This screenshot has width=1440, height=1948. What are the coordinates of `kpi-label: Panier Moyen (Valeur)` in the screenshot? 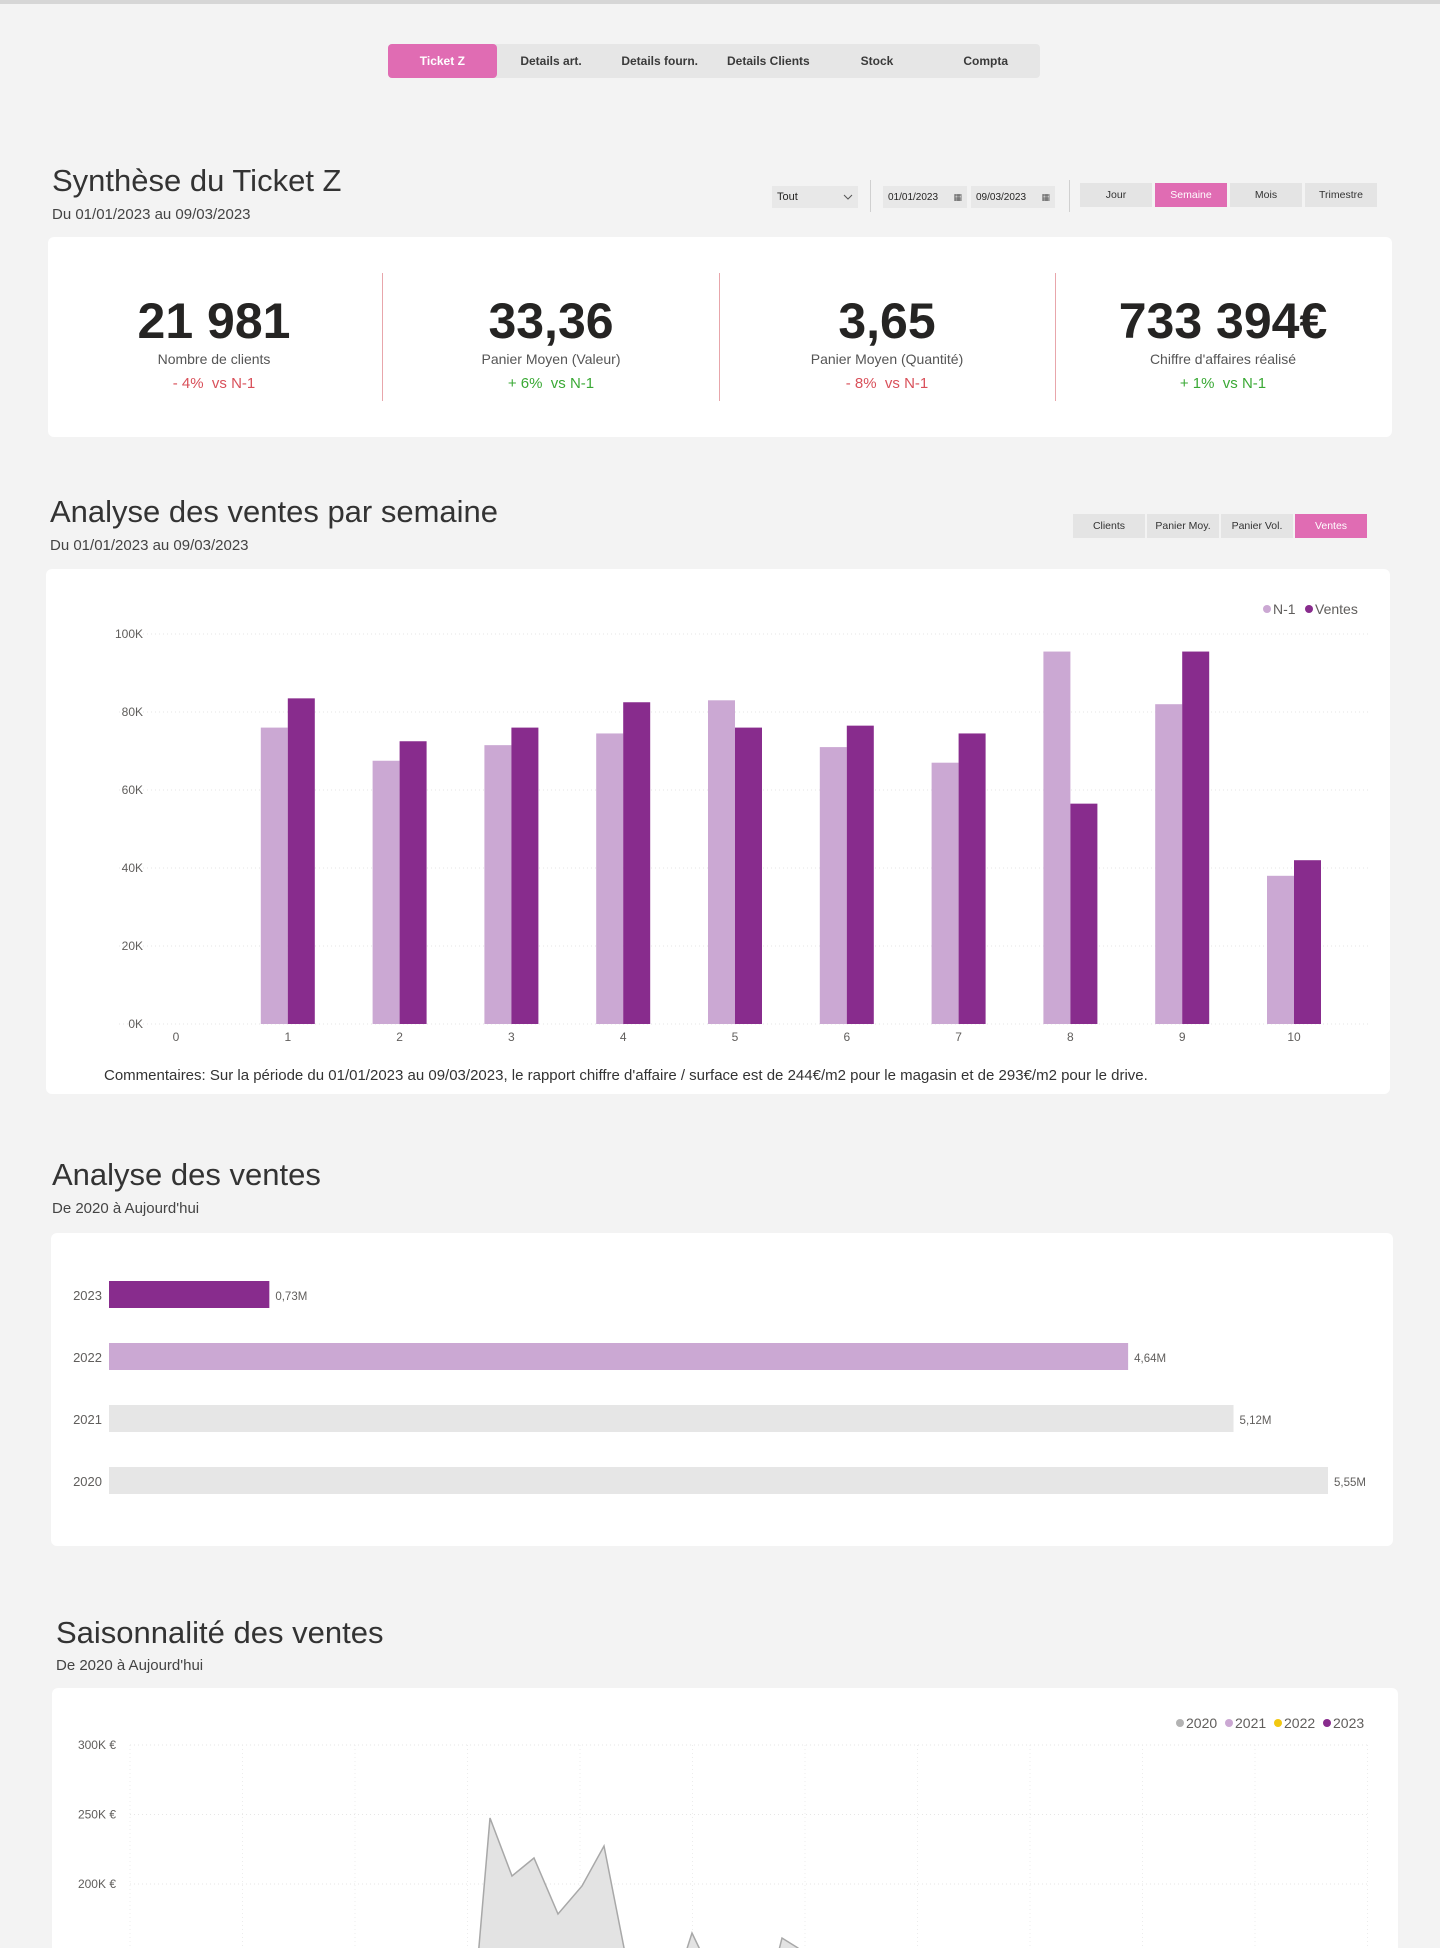 It's located at (551, 359).